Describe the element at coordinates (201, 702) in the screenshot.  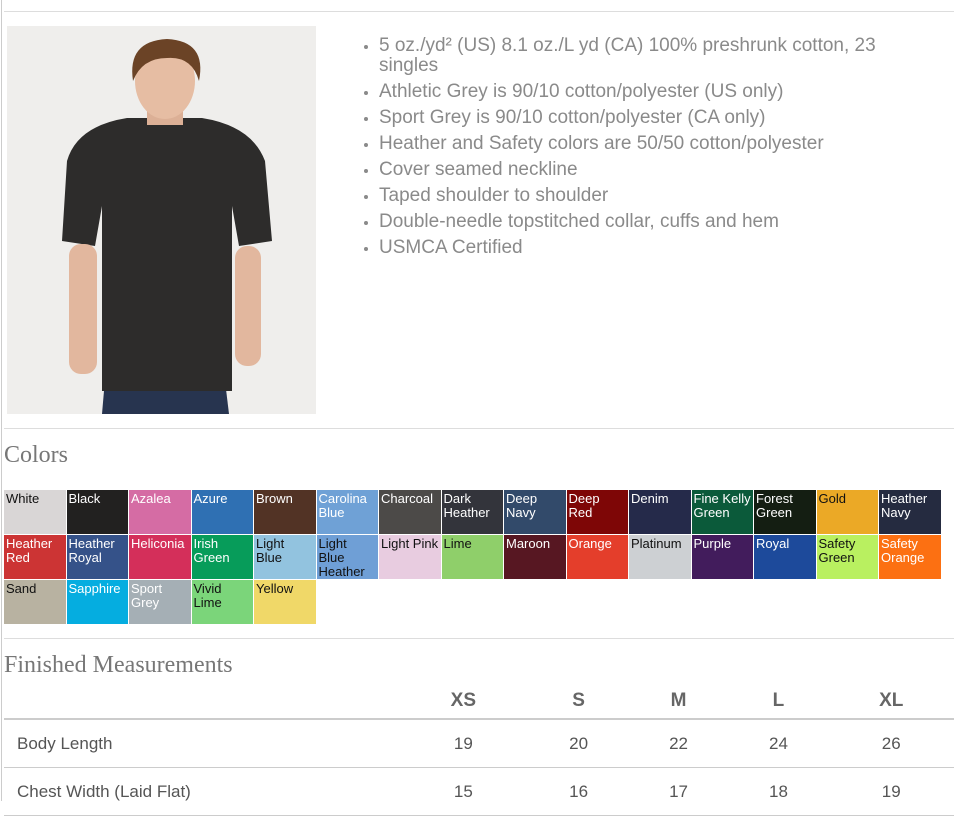
I see `label-header` at that location.